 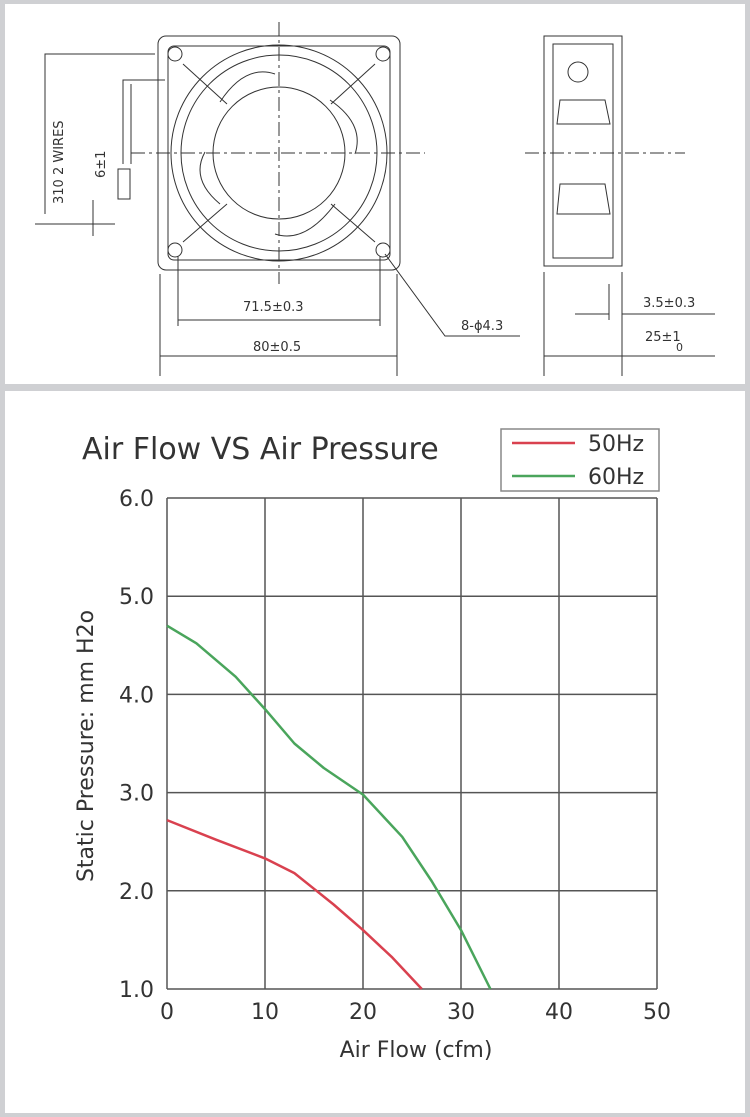 I want to click on hole-spacing-dim, so click(x=279, y=291).